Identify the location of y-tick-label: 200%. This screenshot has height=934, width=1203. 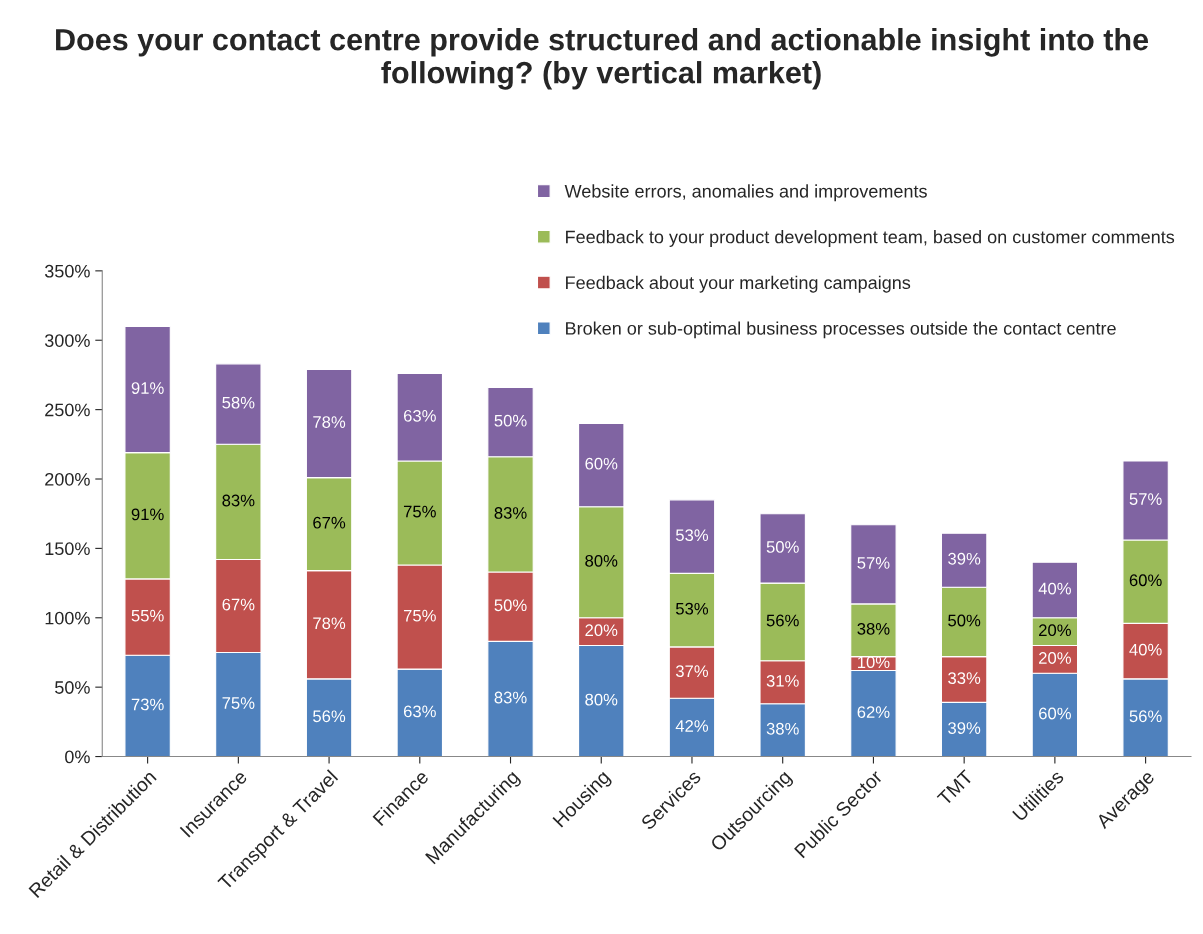
(67, 479).